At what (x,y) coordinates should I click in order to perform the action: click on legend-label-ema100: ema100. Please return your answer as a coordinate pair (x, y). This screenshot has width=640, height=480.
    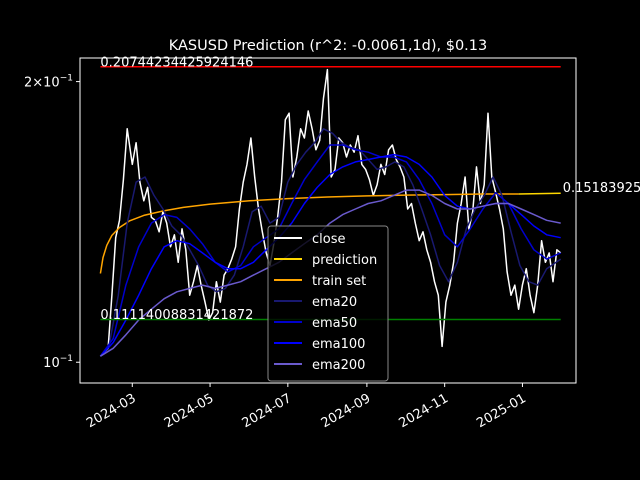
    Looking at the image, I should click on (338, 344).